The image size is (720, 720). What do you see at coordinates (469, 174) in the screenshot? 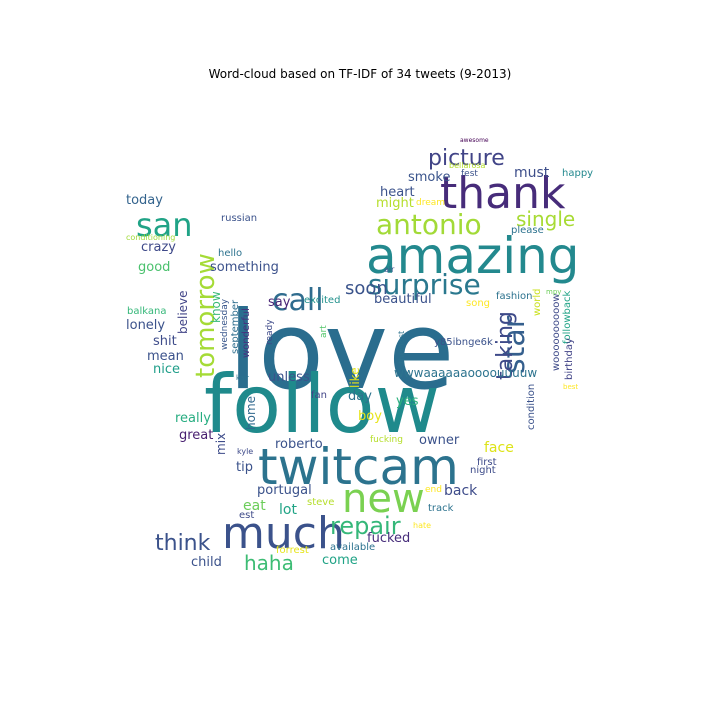
I see `word-fest: fest` at bounding box center [469, 174].